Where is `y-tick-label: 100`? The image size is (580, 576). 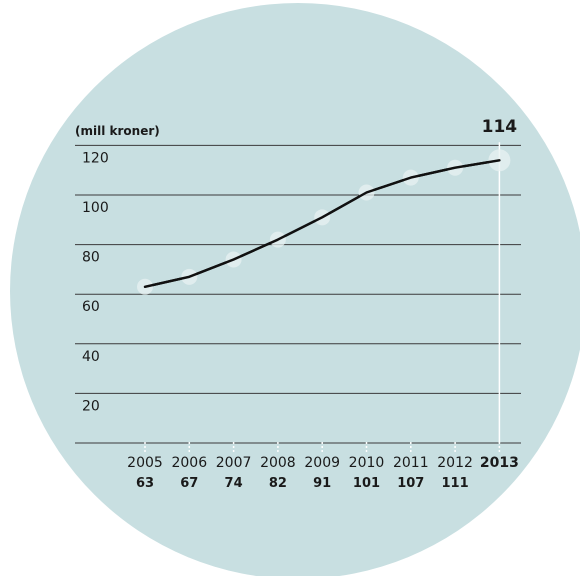
y-tick-label: 100 is located at coordinates (95, 208).